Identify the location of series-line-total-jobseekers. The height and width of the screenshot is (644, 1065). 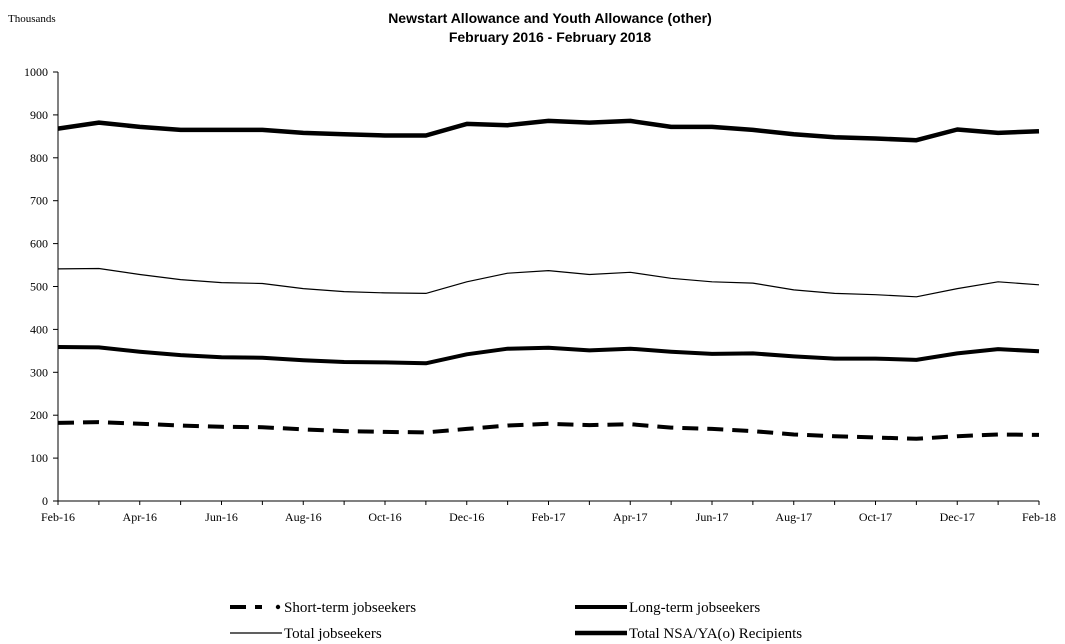
(548, 282).